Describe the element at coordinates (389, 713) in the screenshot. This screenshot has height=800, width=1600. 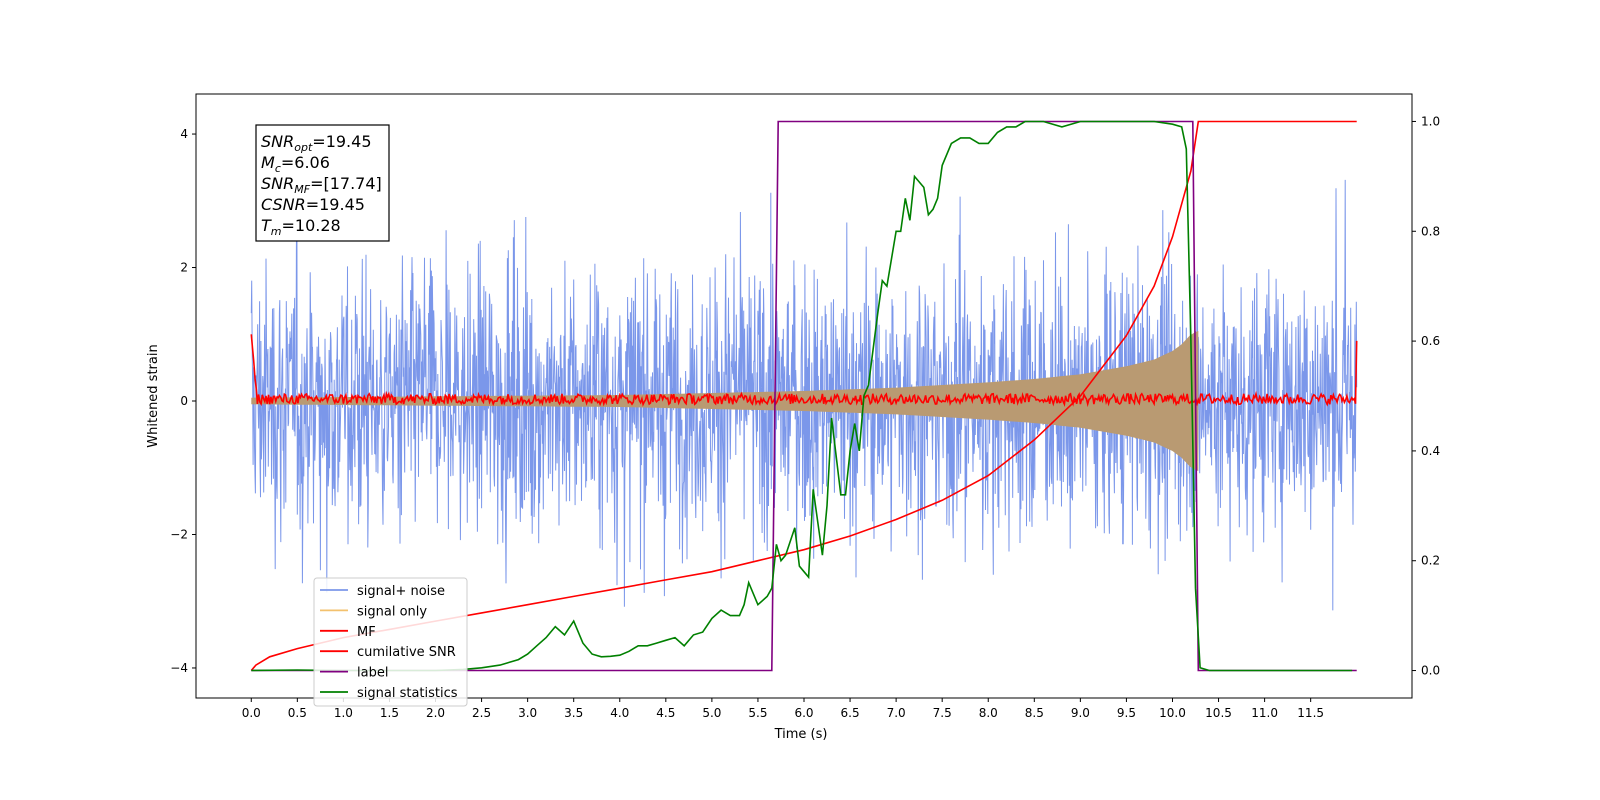
I see `x-tick-label: 1.5` at that location.